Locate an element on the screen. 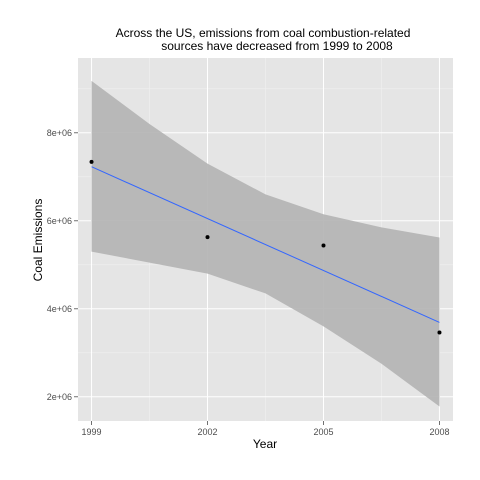 The width and height of the screenshot is (480, 480). x-axis-title: Year is located at coordinates (265, 444).